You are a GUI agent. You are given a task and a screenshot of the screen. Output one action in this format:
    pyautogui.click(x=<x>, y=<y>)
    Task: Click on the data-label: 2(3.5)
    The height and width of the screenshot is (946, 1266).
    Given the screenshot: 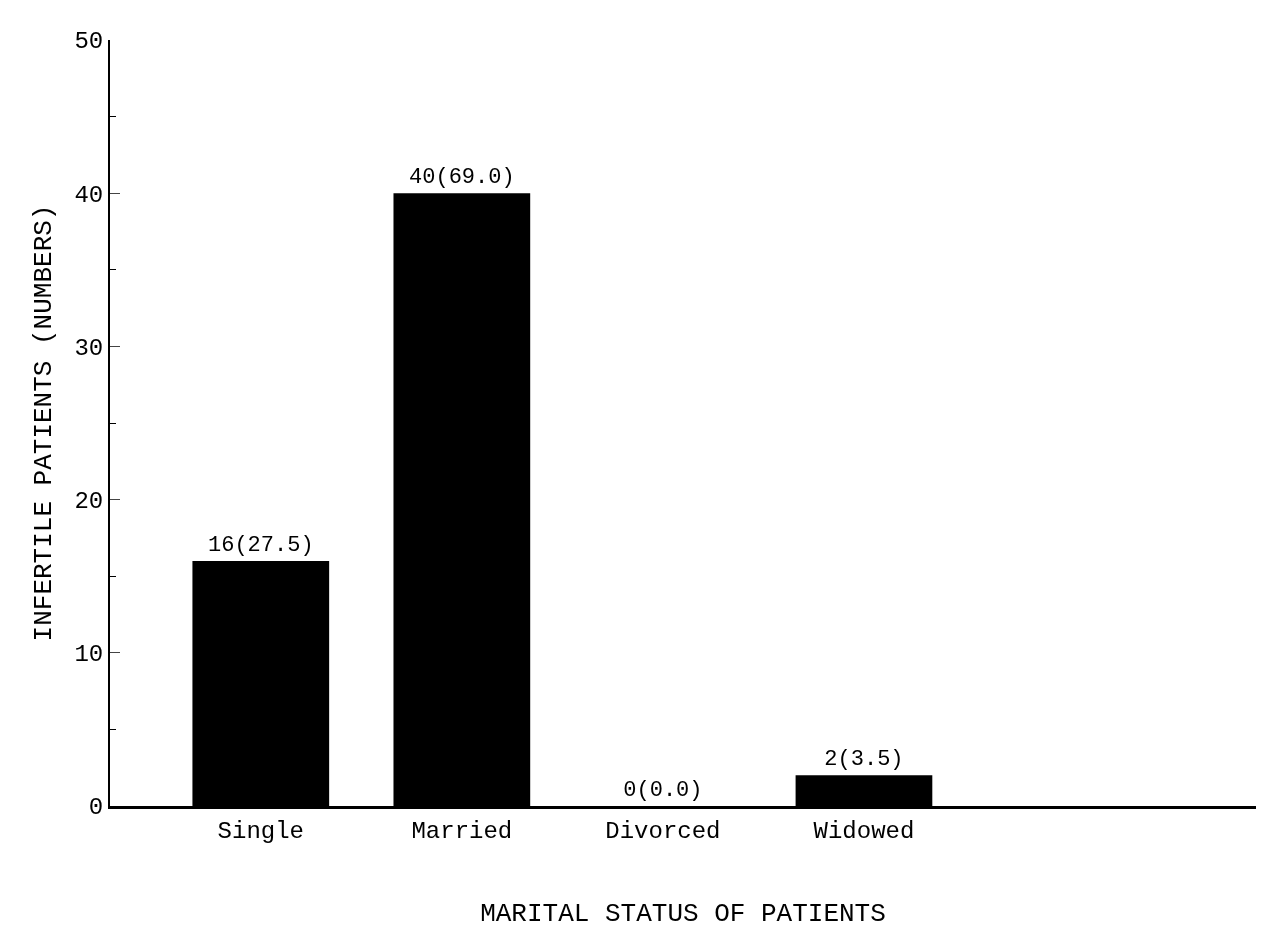 What is the action you would take?
    pyautogui.click(x=864, y=760)
    